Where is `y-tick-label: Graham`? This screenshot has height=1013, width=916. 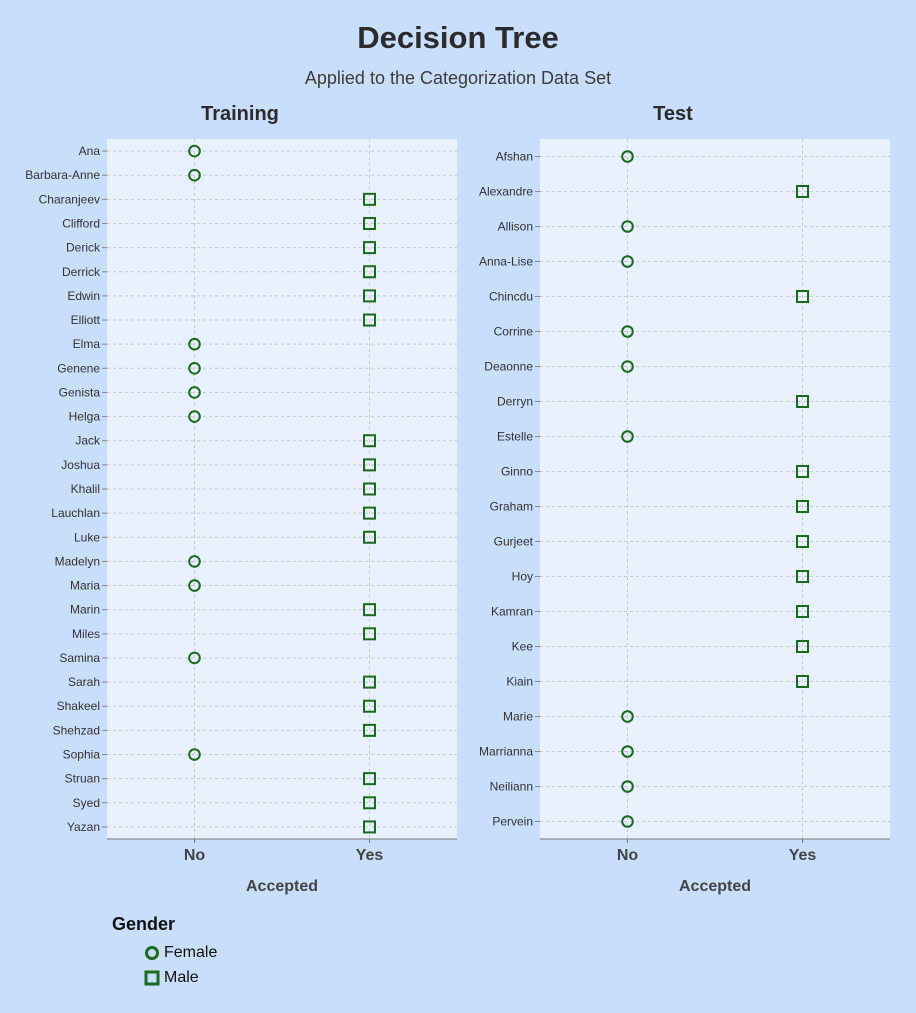
y-tick-label: Graham is located at coordinates (511, 507).